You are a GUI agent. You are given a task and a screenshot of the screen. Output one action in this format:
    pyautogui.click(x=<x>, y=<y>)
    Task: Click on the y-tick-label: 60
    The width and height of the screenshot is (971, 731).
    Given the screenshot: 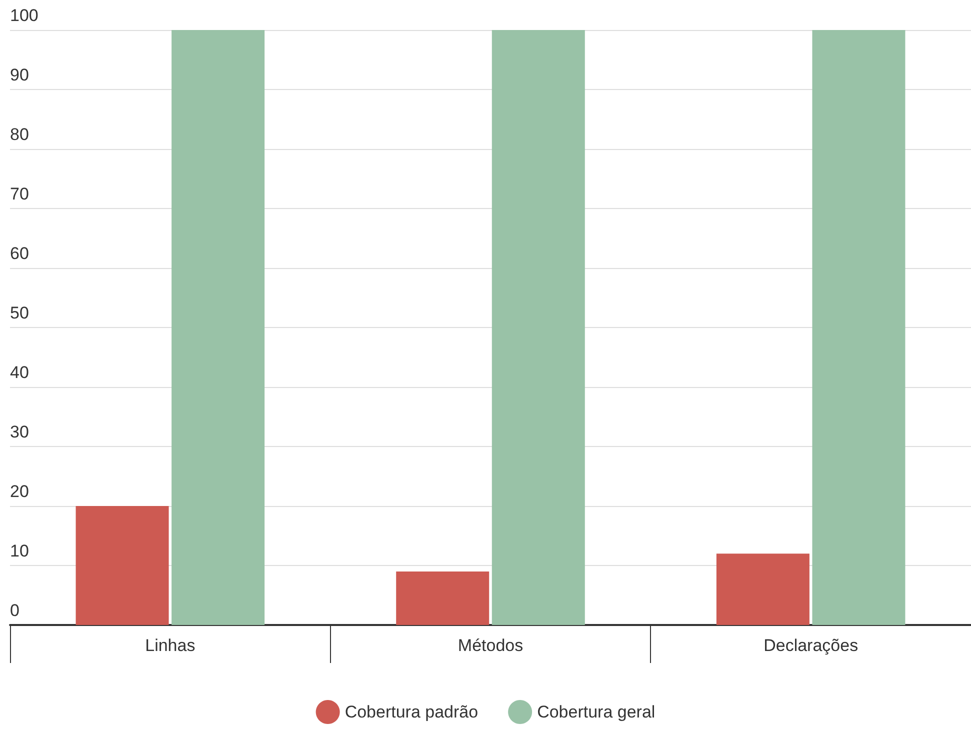 What is the action you would take?
    pyautogui.click(x=19, y=253)
    